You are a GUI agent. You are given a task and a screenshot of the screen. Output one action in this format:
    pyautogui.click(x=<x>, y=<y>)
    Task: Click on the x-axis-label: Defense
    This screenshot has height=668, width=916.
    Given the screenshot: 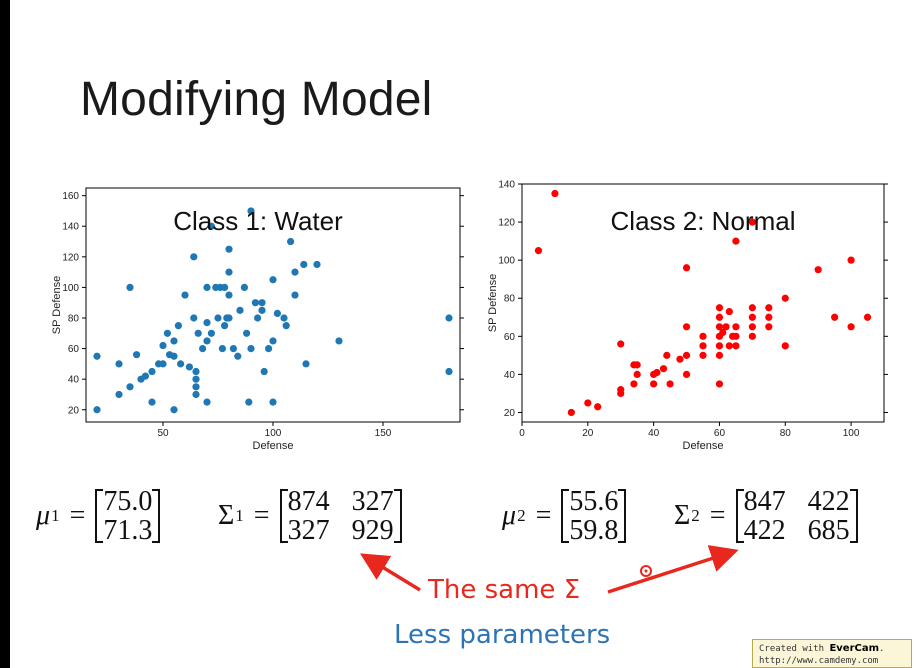 What is the action you would take?
    pyautogui.click(x=273, y=446)
    